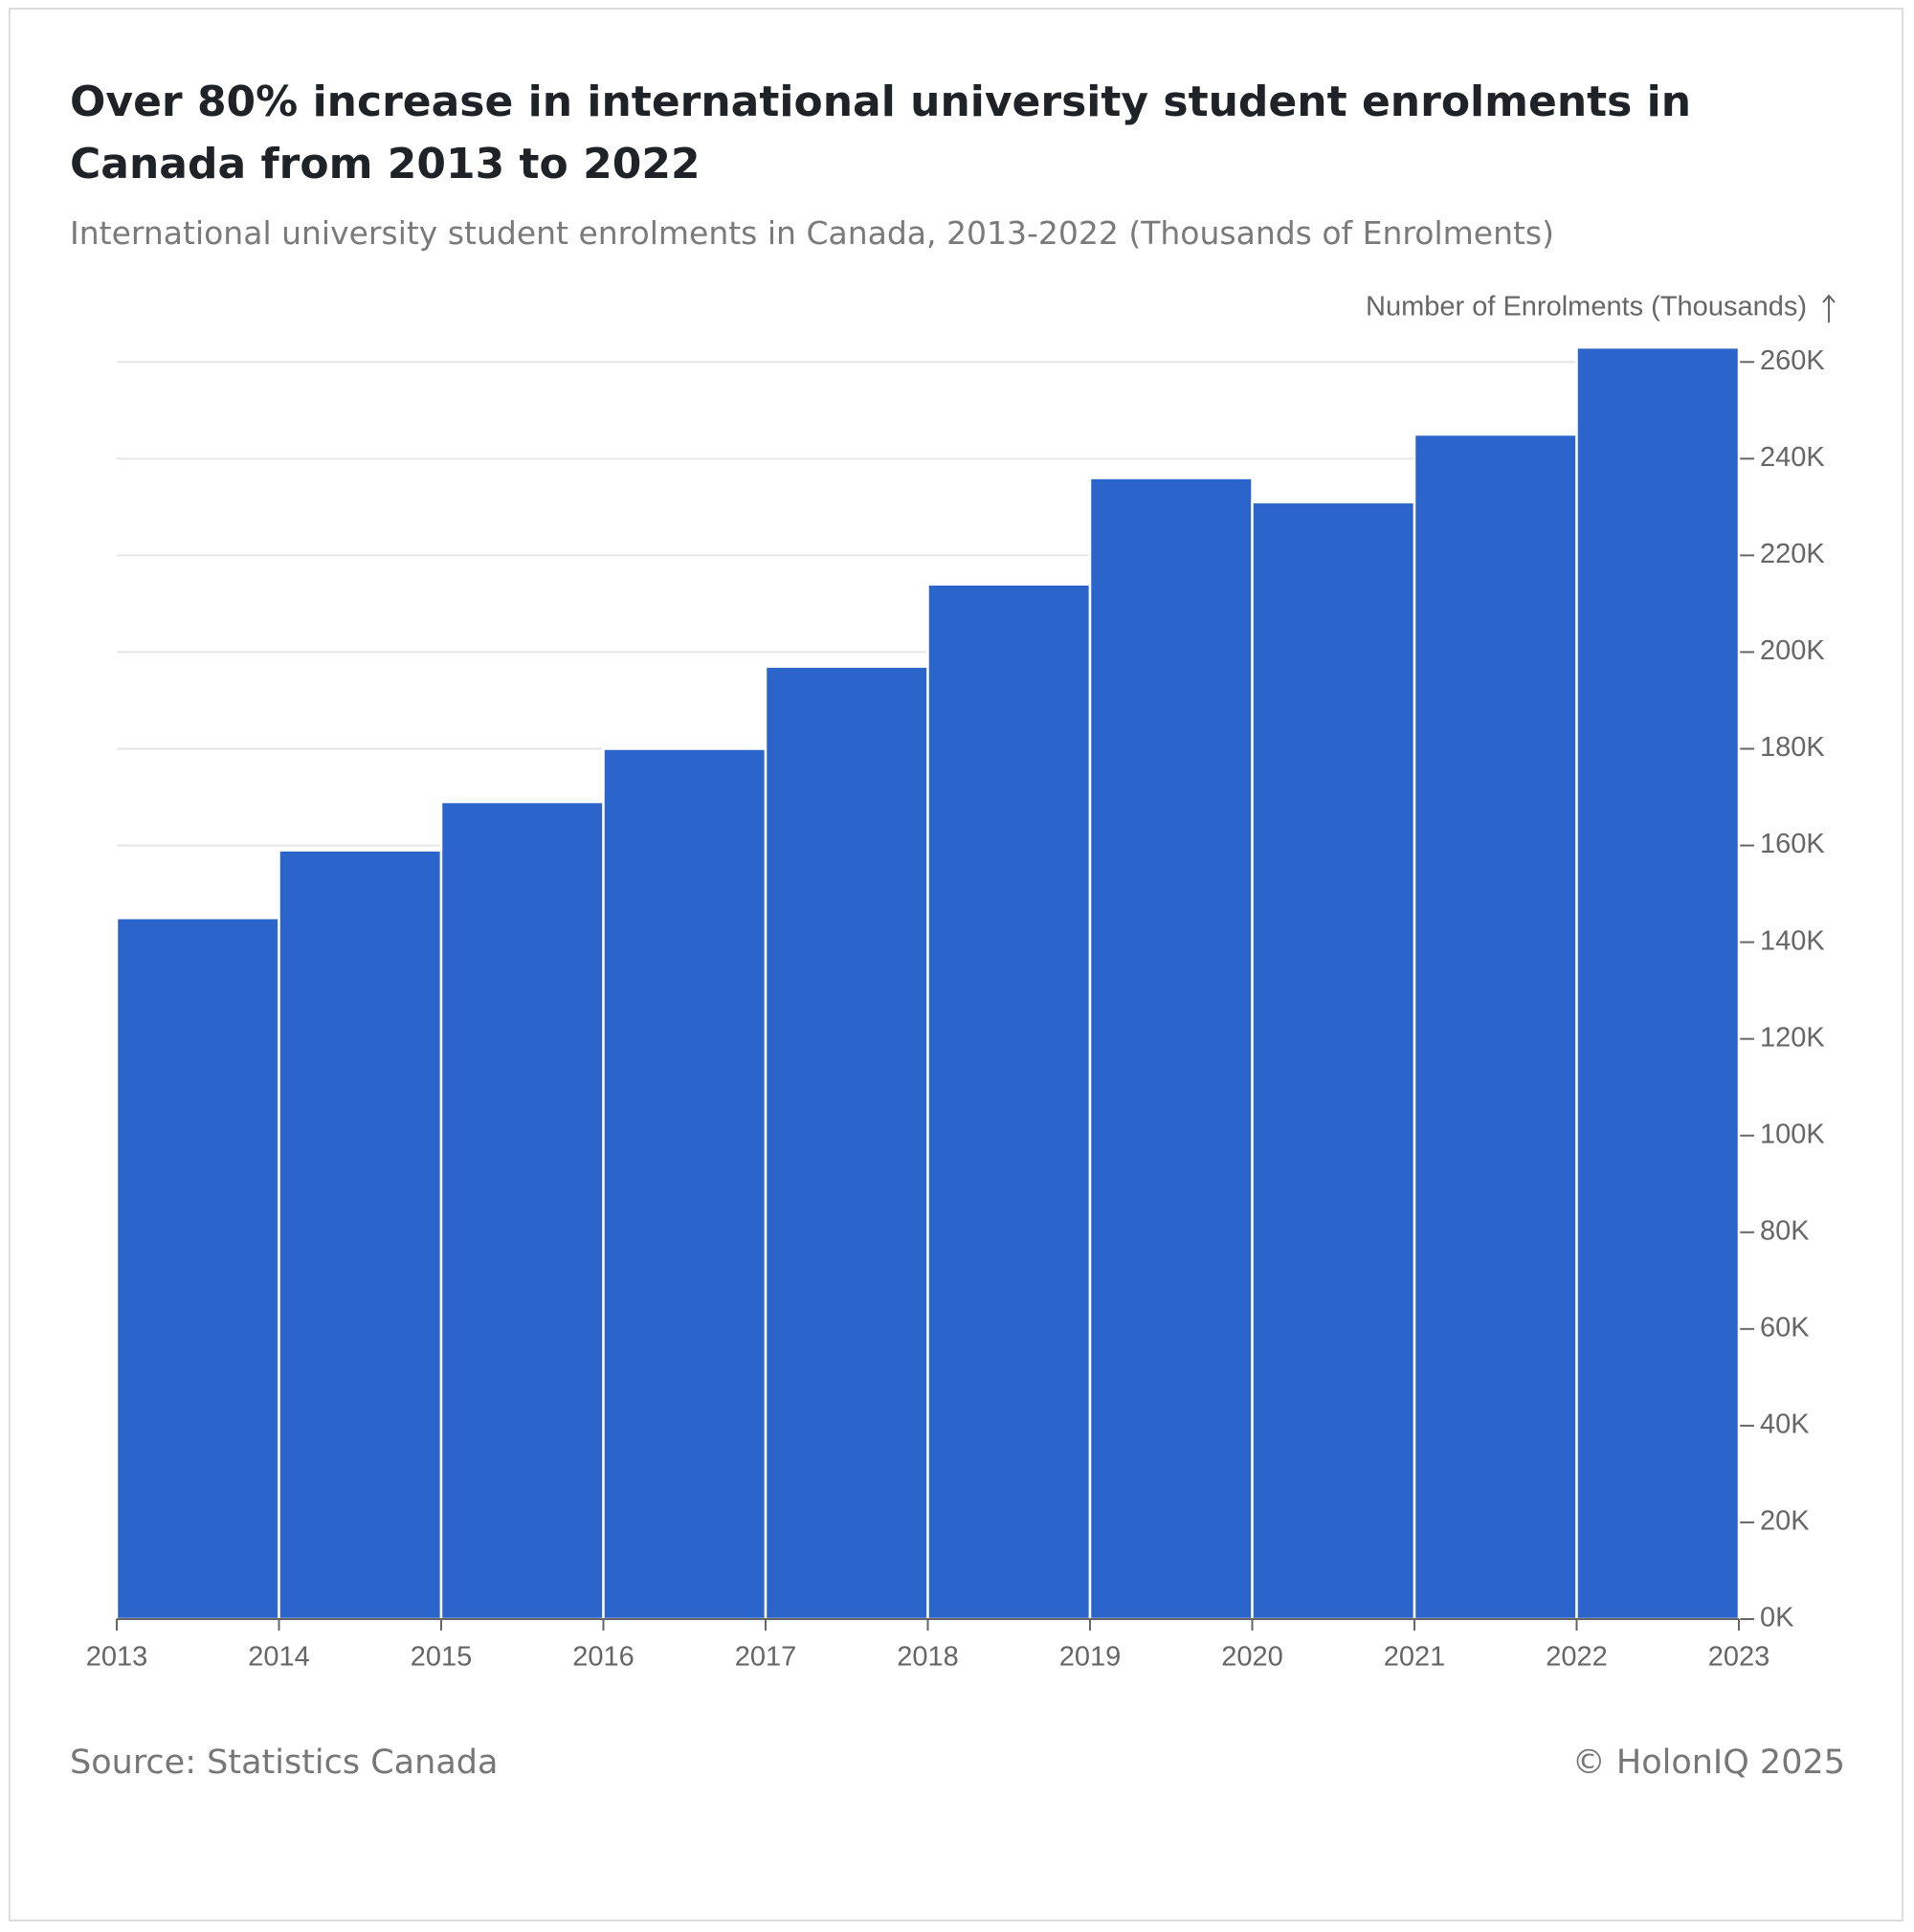  I want to click on y-tick-label: 0K, so click(1777, 1618).